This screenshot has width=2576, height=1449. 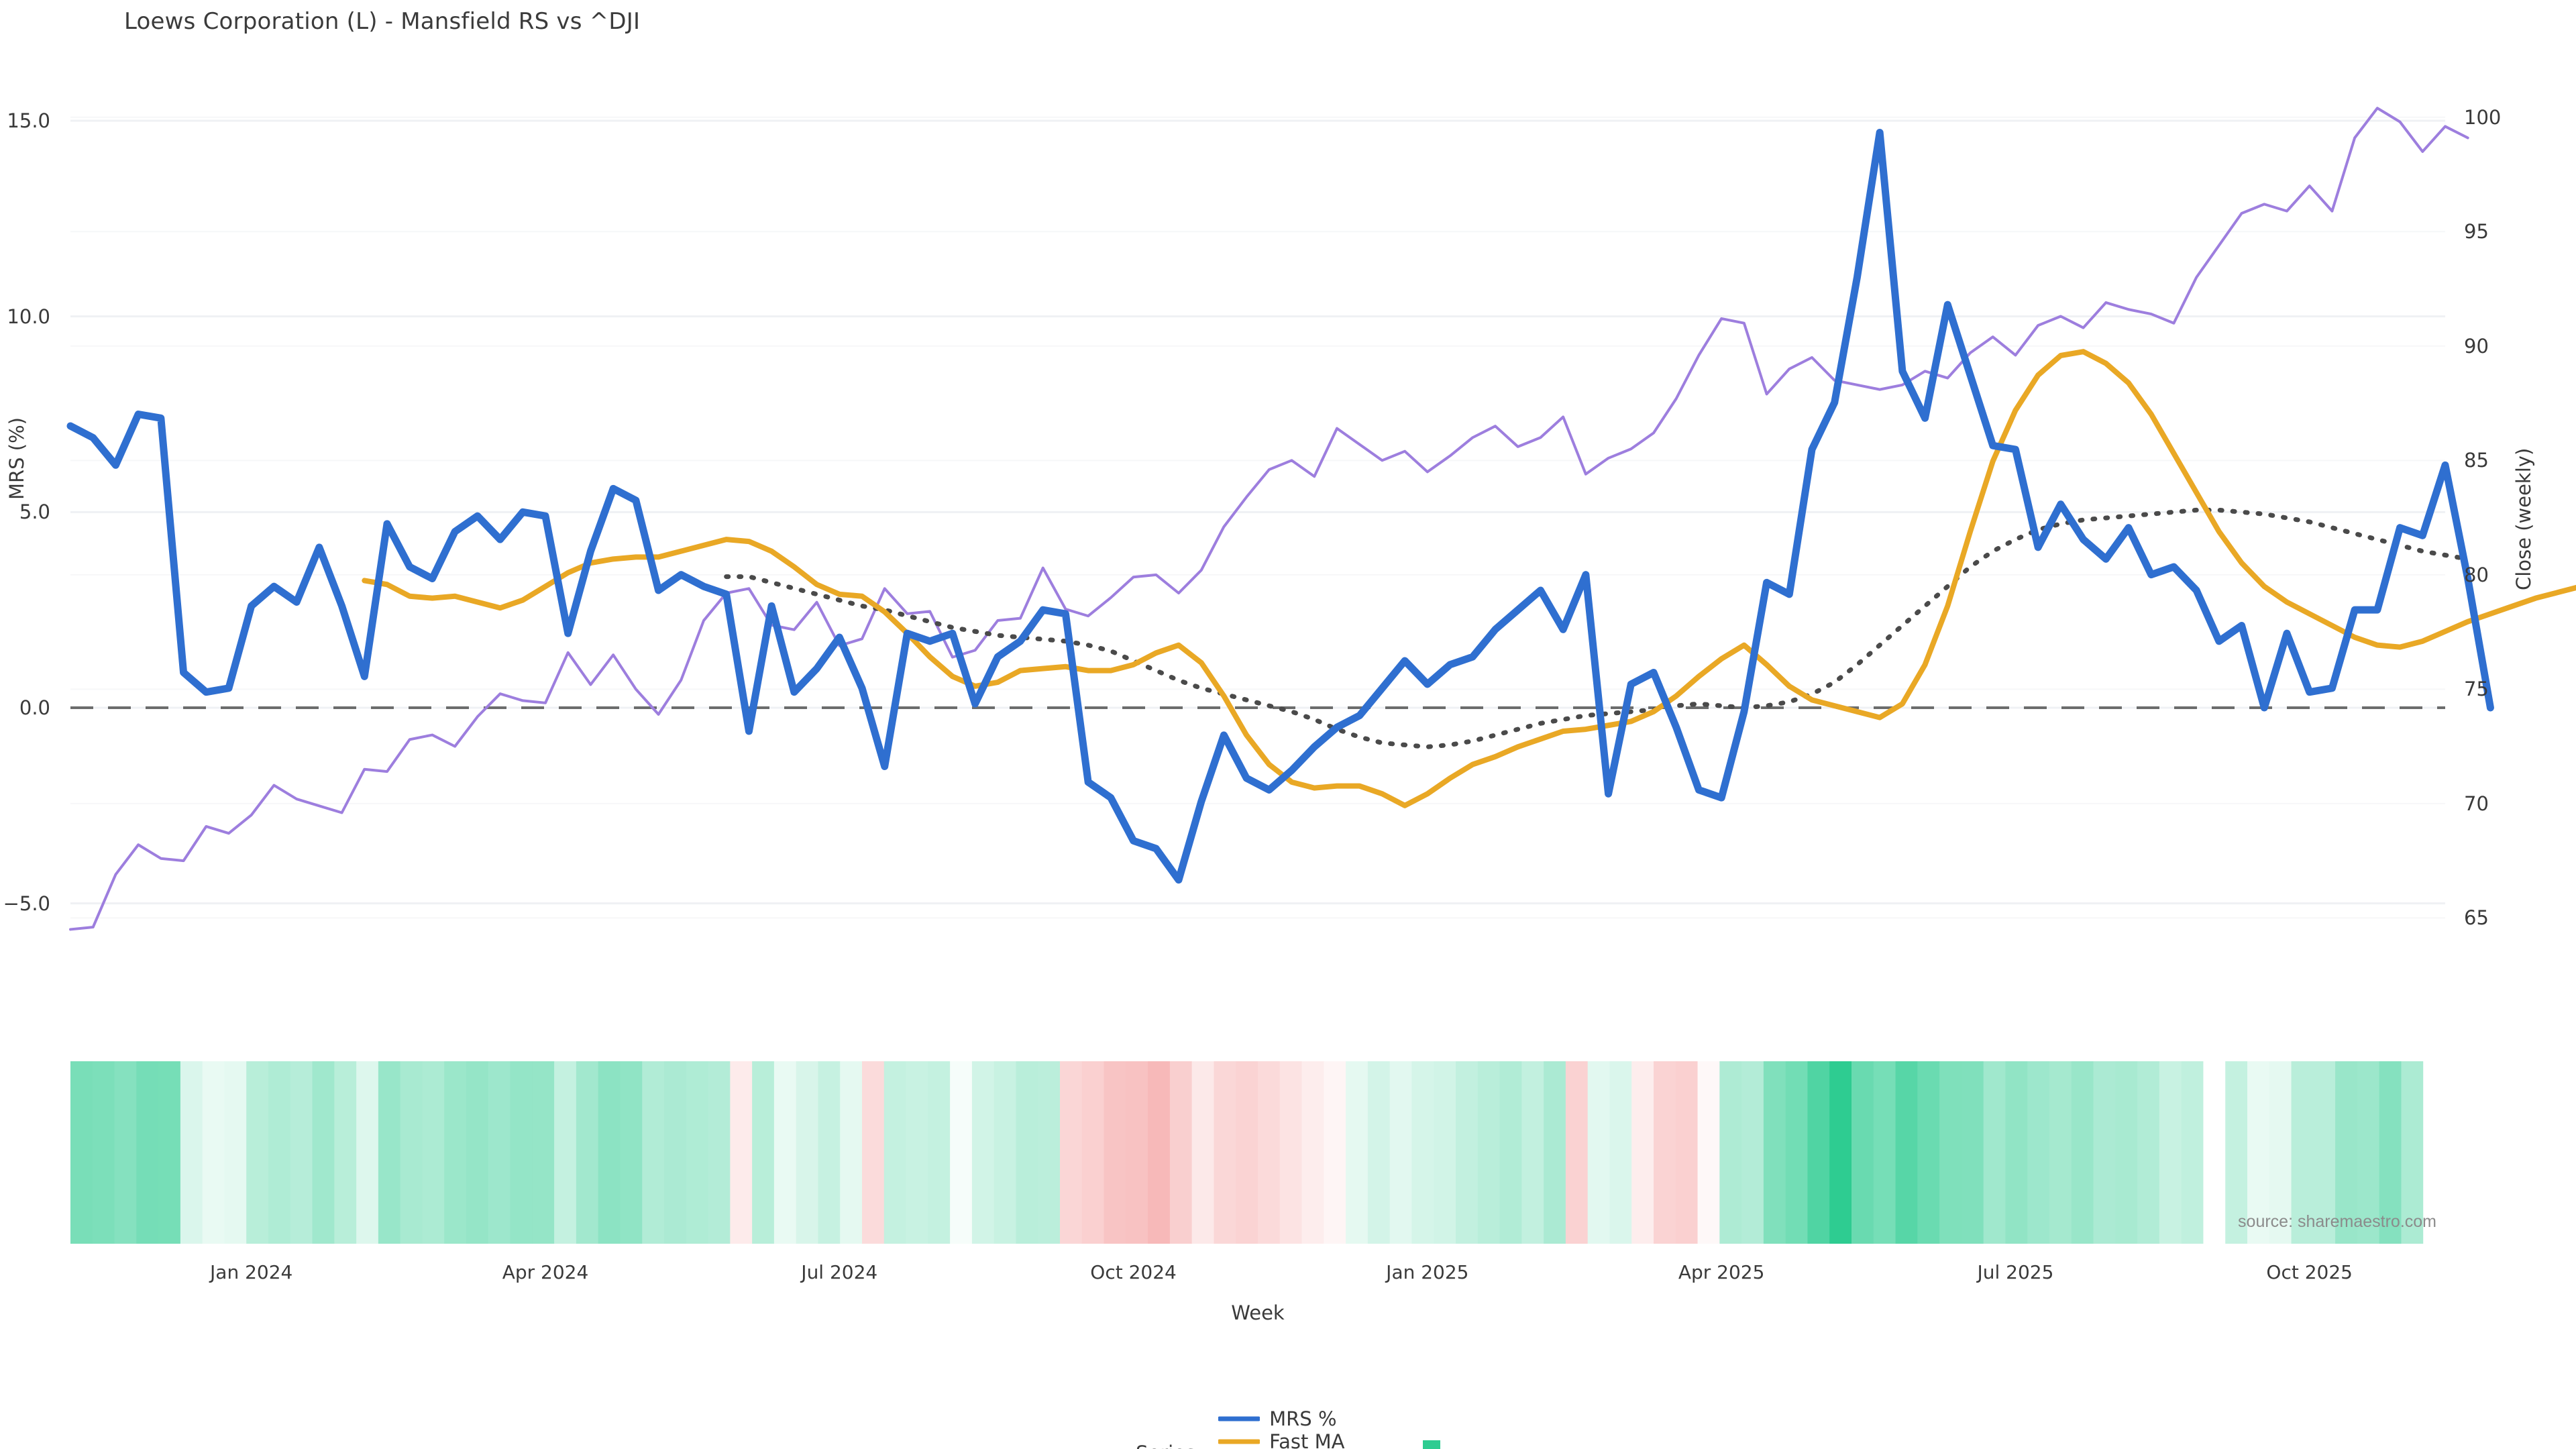 What do you see at coordinates (1597, 628) in the screenshot?
I see `series-line-slow-ma` at bounding box center [1597, 628].